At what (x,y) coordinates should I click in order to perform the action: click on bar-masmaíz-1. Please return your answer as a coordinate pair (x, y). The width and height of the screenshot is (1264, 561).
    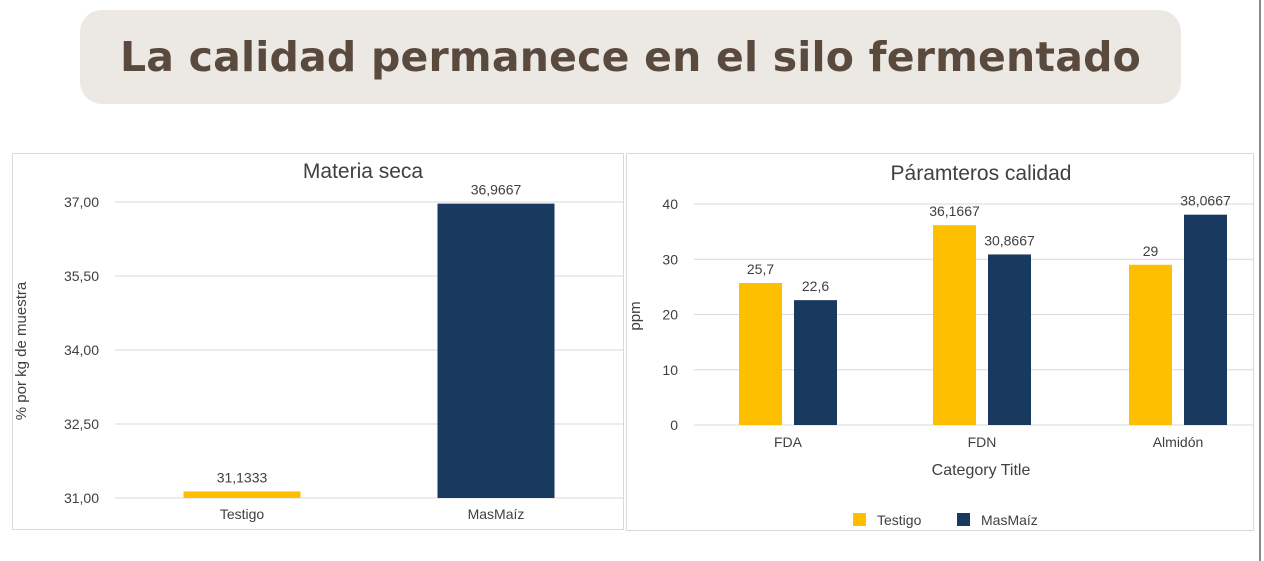
    Looking at the image, I should click on (1009, 339).